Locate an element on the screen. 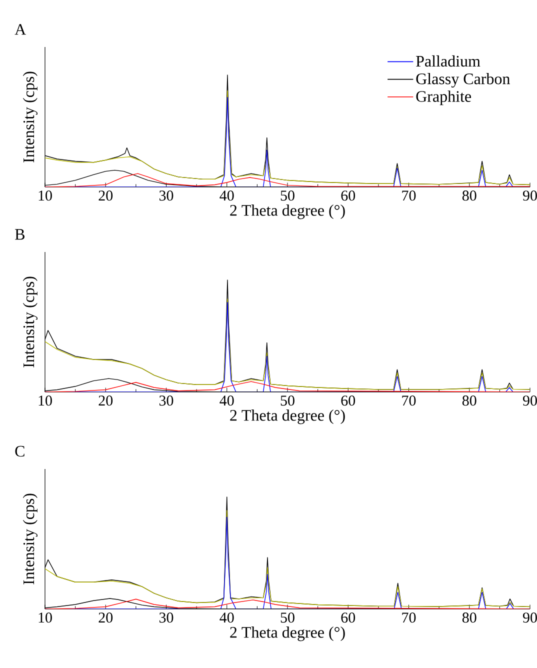 The height and width of the screenshot is (668, 537). chart-title: A is located at coordinates (20, 29).